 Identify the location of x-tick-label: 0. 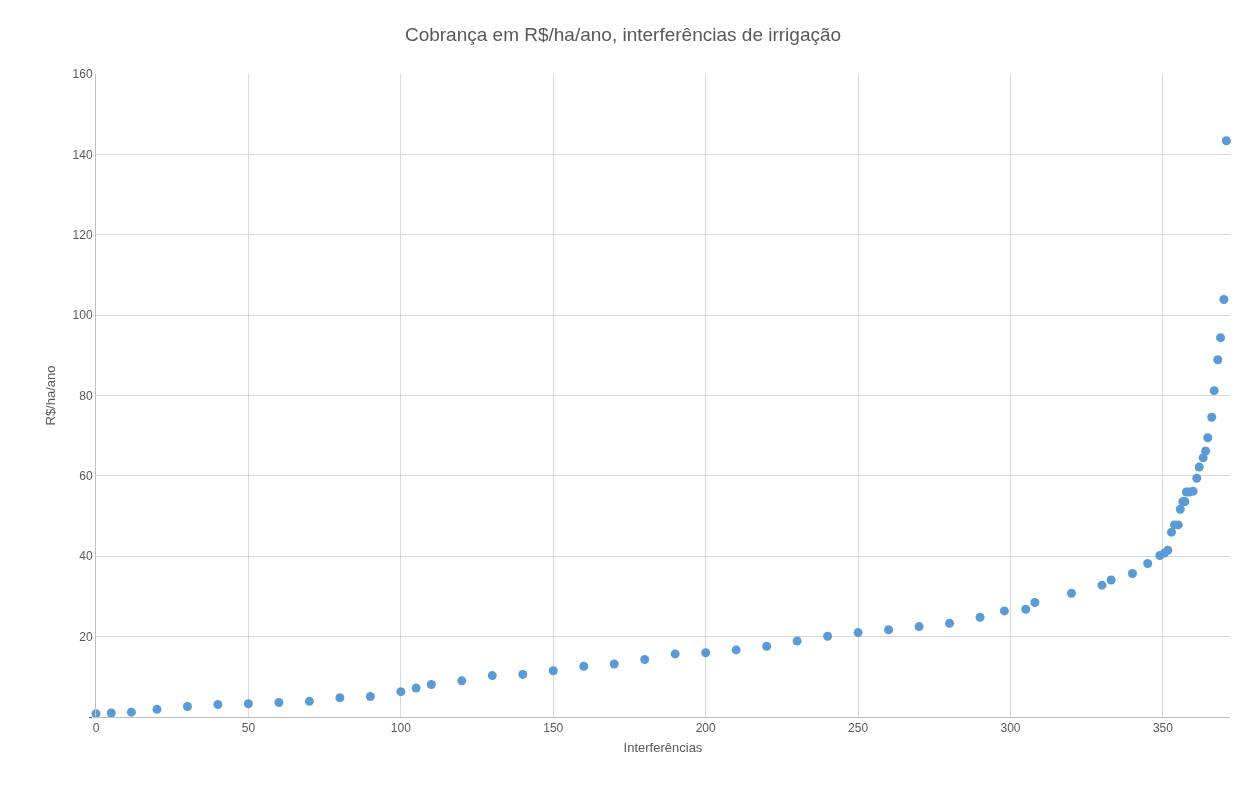
(96, 728).